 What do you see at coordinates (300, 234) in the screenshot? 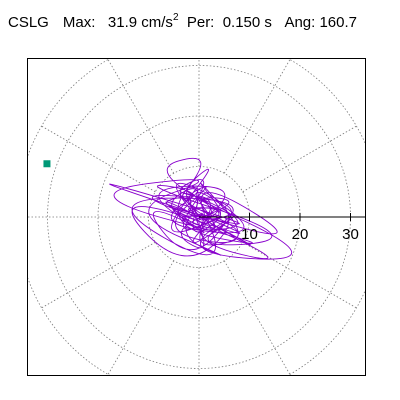
I see `radial-axis-tick-label-20: 20` at bounding box center [300, 234].